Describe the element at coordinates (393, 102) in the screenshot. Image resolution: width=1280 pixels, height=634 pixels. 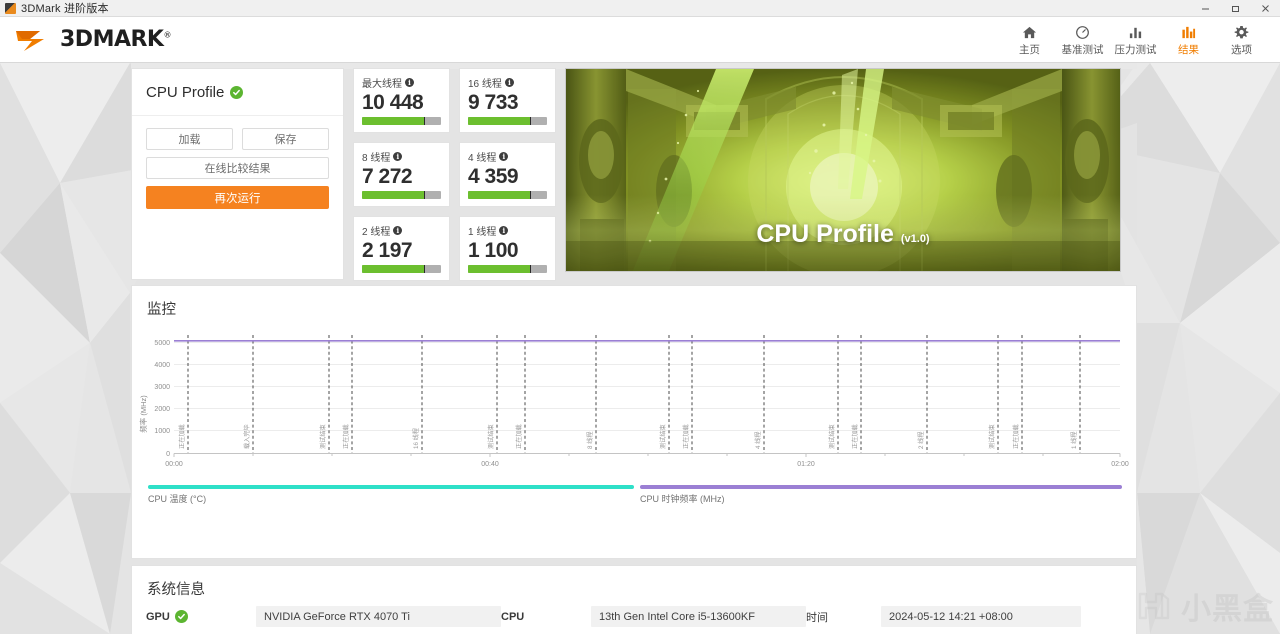
I see `score-card-value: 10 448` at that location.